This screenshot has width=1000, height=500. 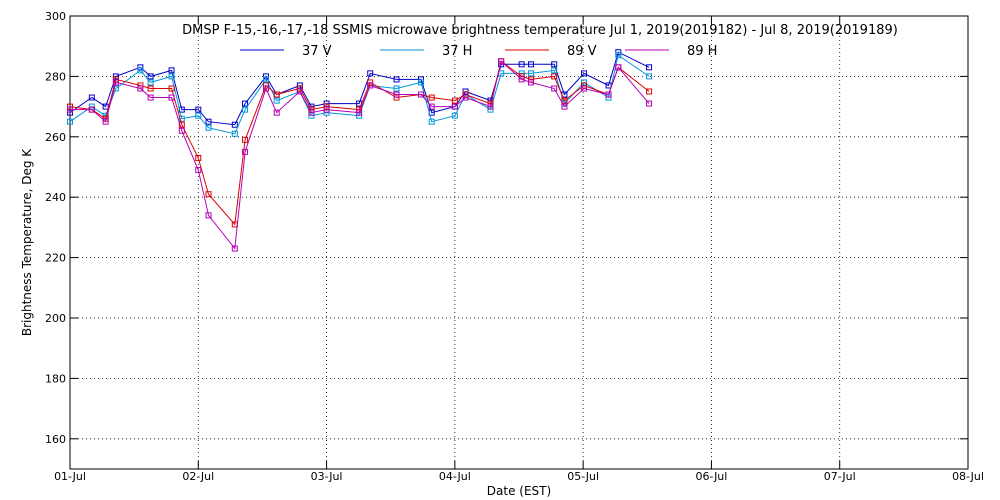 I want to click on x-tick-label: 03-Jul, so click(x=327, y=476).